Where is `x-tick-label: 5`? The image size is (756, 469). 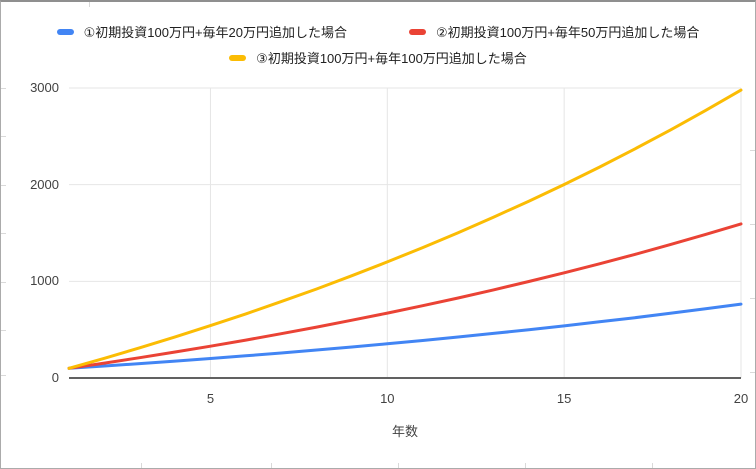 x-tick-label: 5 is located at coordinates (210, 398).